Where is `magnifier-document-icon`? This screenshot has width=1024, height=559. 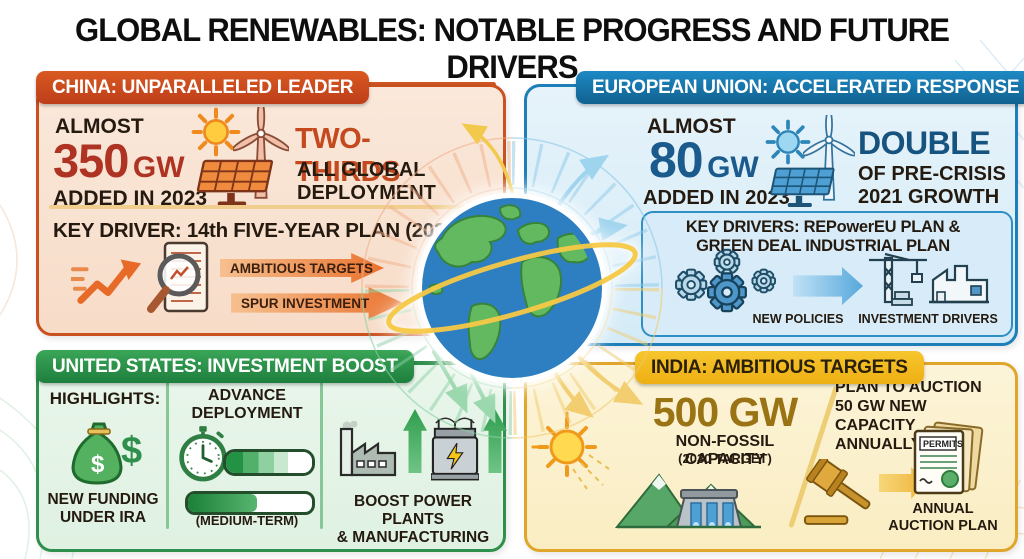
magnifier-document-icon is located at coordinates (178, 277).